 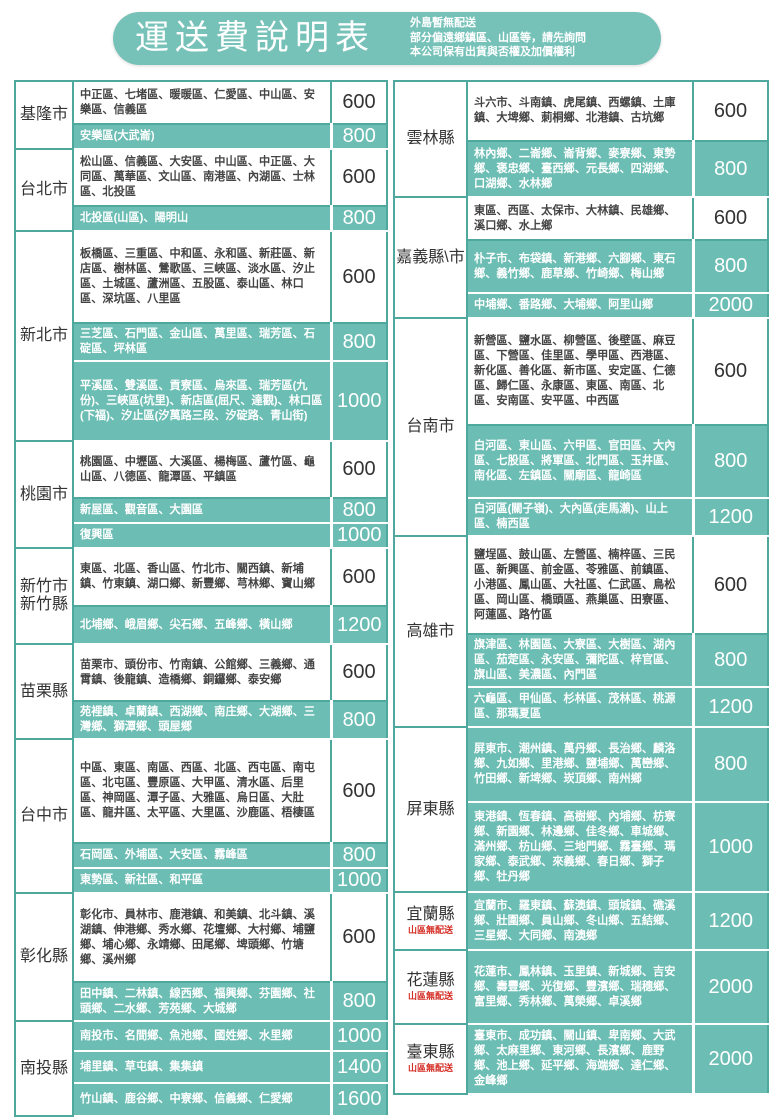 I want to click on district-list: 南投市、名間鄉、魚池鄉、國姓鄉、水里鄉, so click(x=202, y=1036).